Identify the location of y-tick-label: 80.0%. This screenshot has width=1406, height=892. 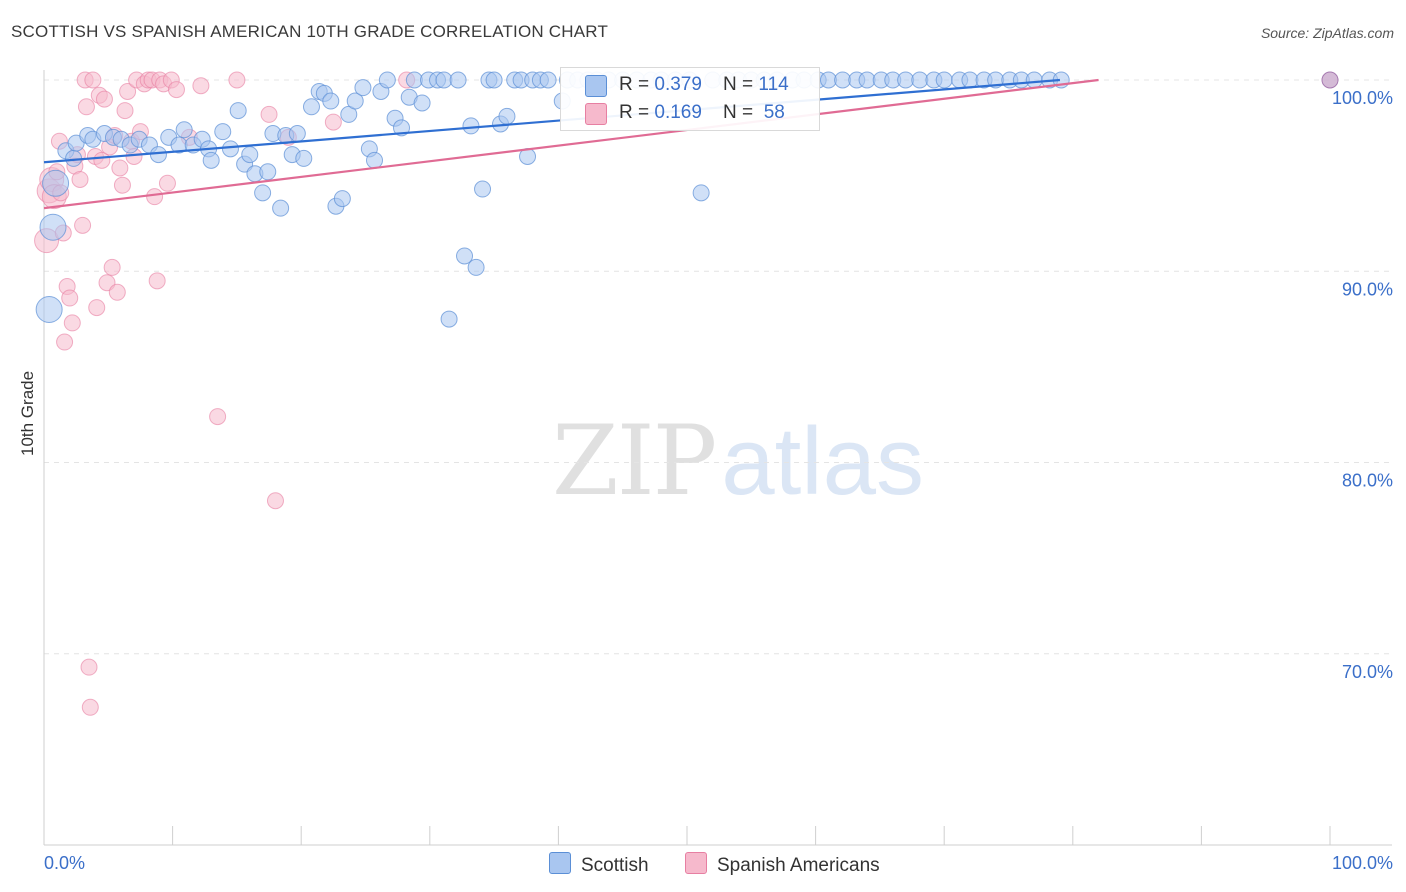
(1367, 481).